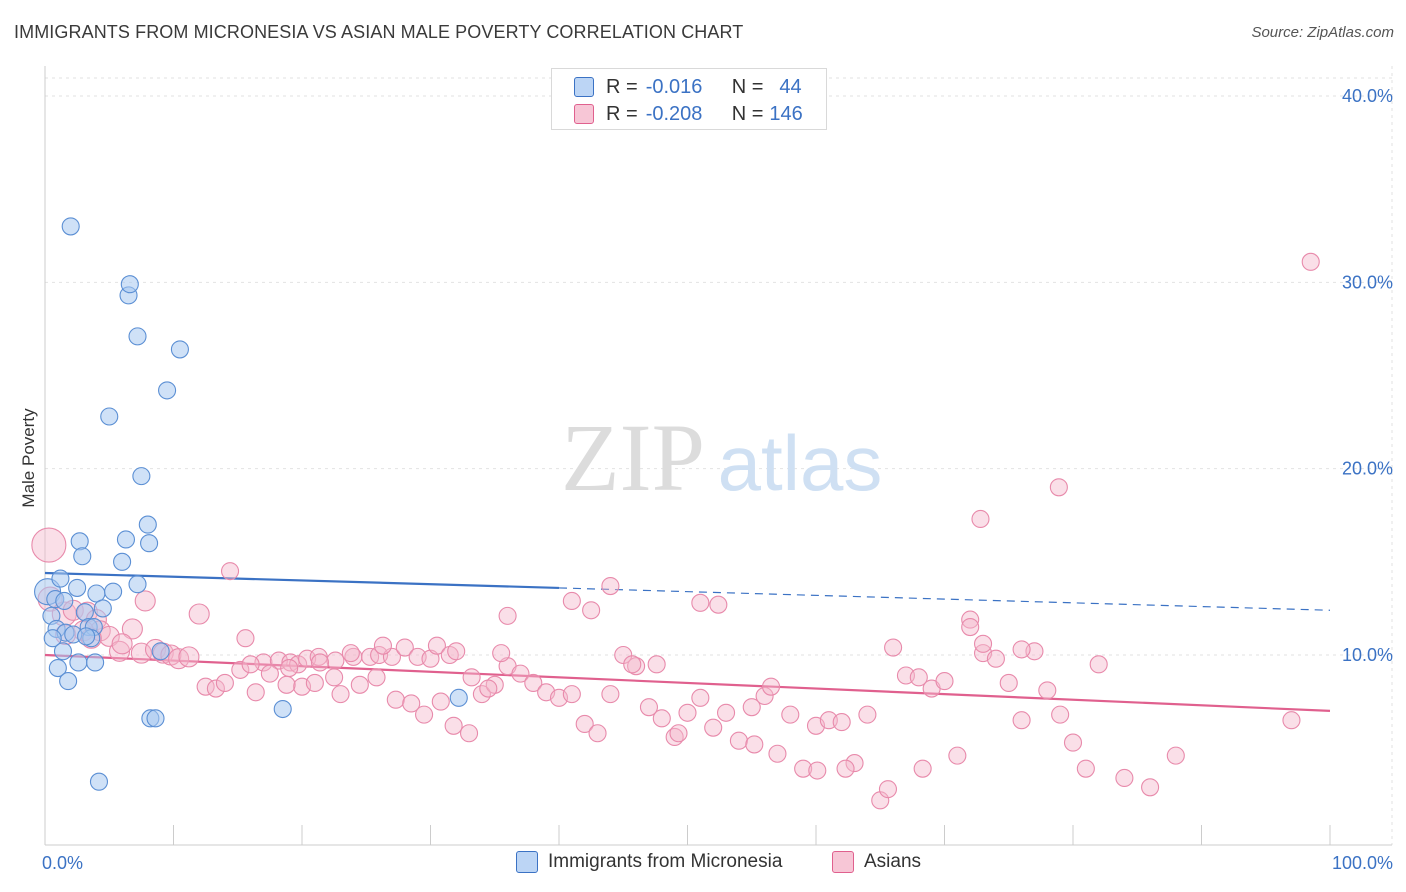  I want to click on legend-swatch-blue, so click(527, 862).